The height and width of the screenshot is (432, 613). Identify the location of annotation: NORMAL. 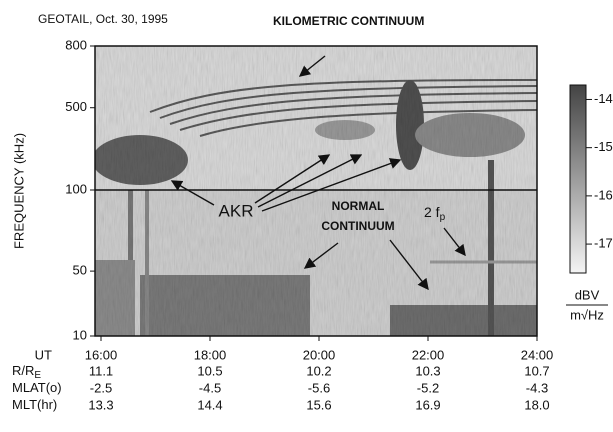
(358, 206).